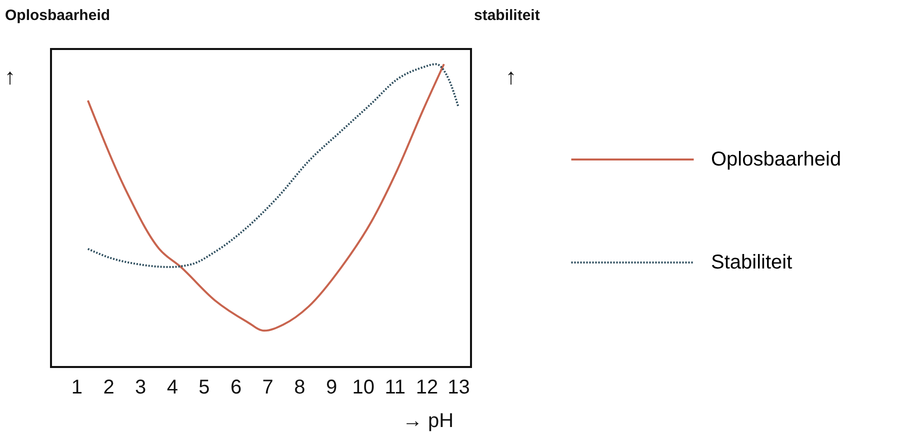  What do you see at coordinates (300, 387) in the screenshot?
I see `x-tick-label: 8` at bounding box center [300, 387].